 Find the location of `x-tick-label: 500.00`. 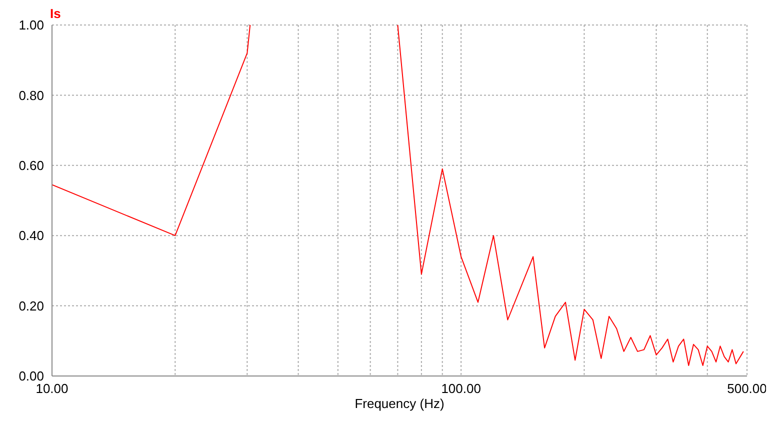

x-tick-label: 500.00 is located at coordinates (747, 388).